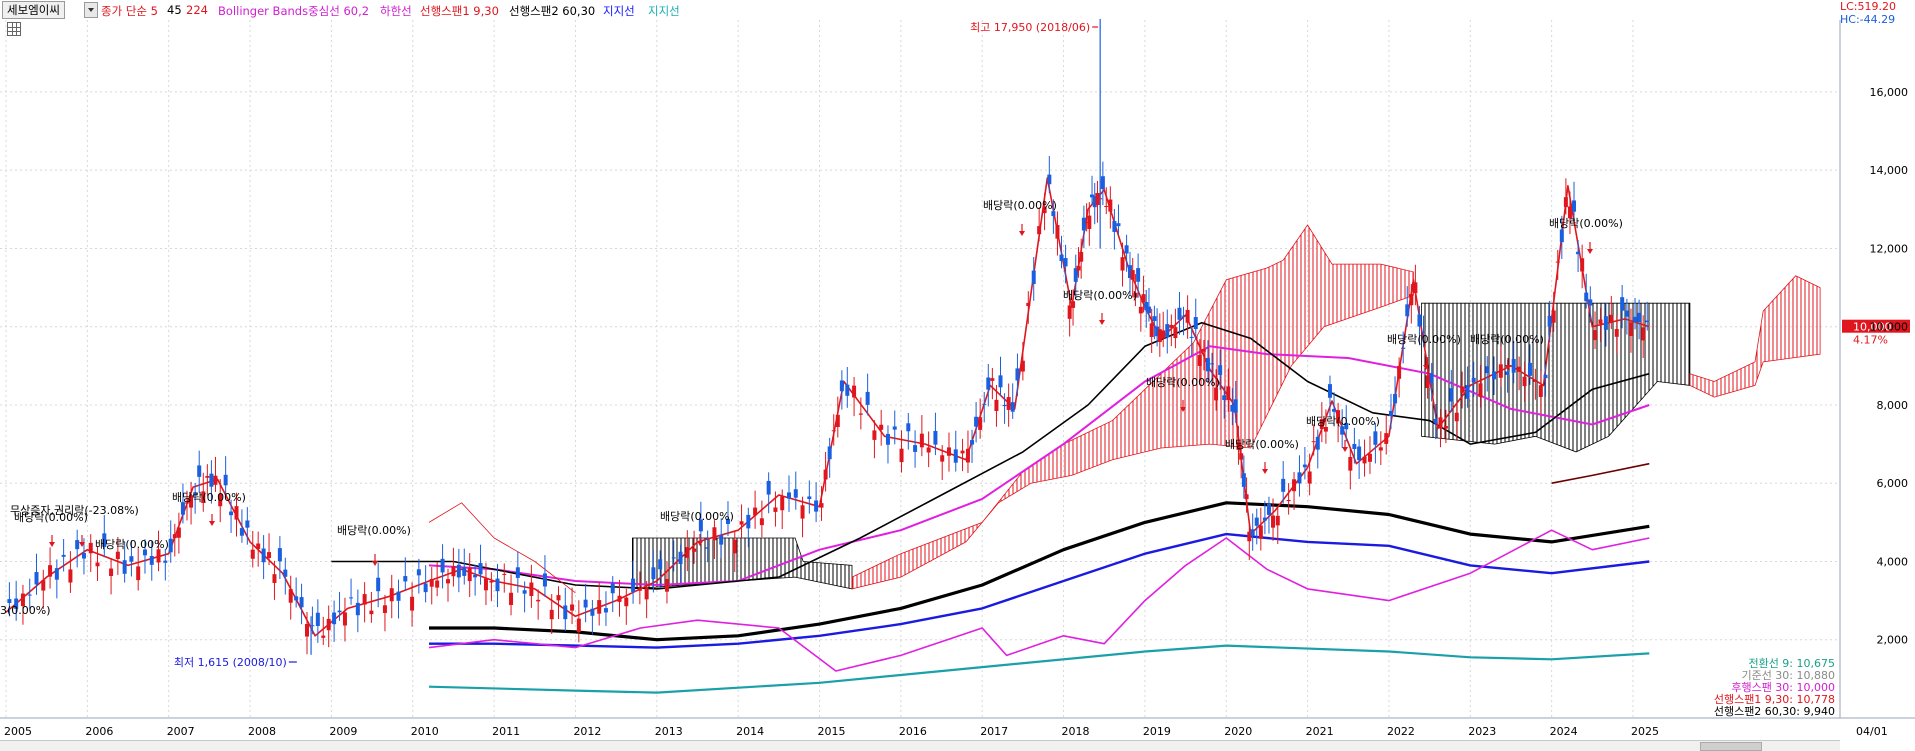  What do you see at coordinates (425, 731) in the screenshot?
I see `x-tick-label: 2010` at bounding box center [425, 731].